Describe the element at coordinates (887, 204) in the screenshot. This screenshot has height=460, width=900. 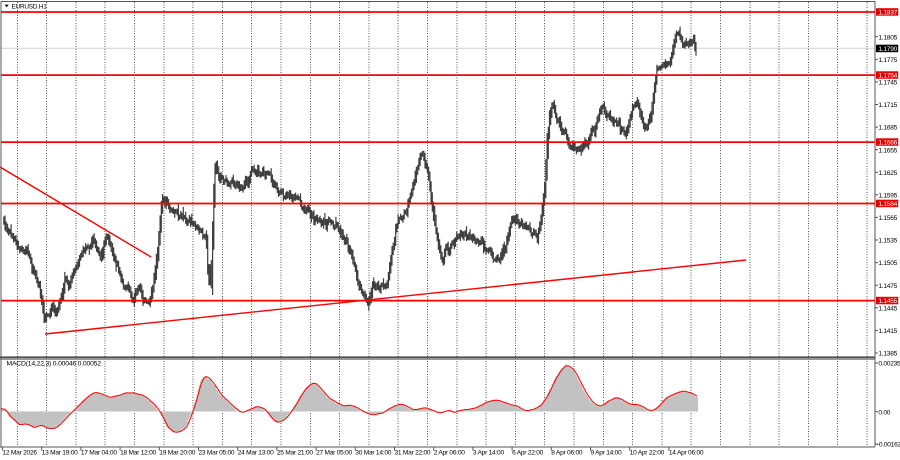
I see `svg-text: 1.1584` at that location.